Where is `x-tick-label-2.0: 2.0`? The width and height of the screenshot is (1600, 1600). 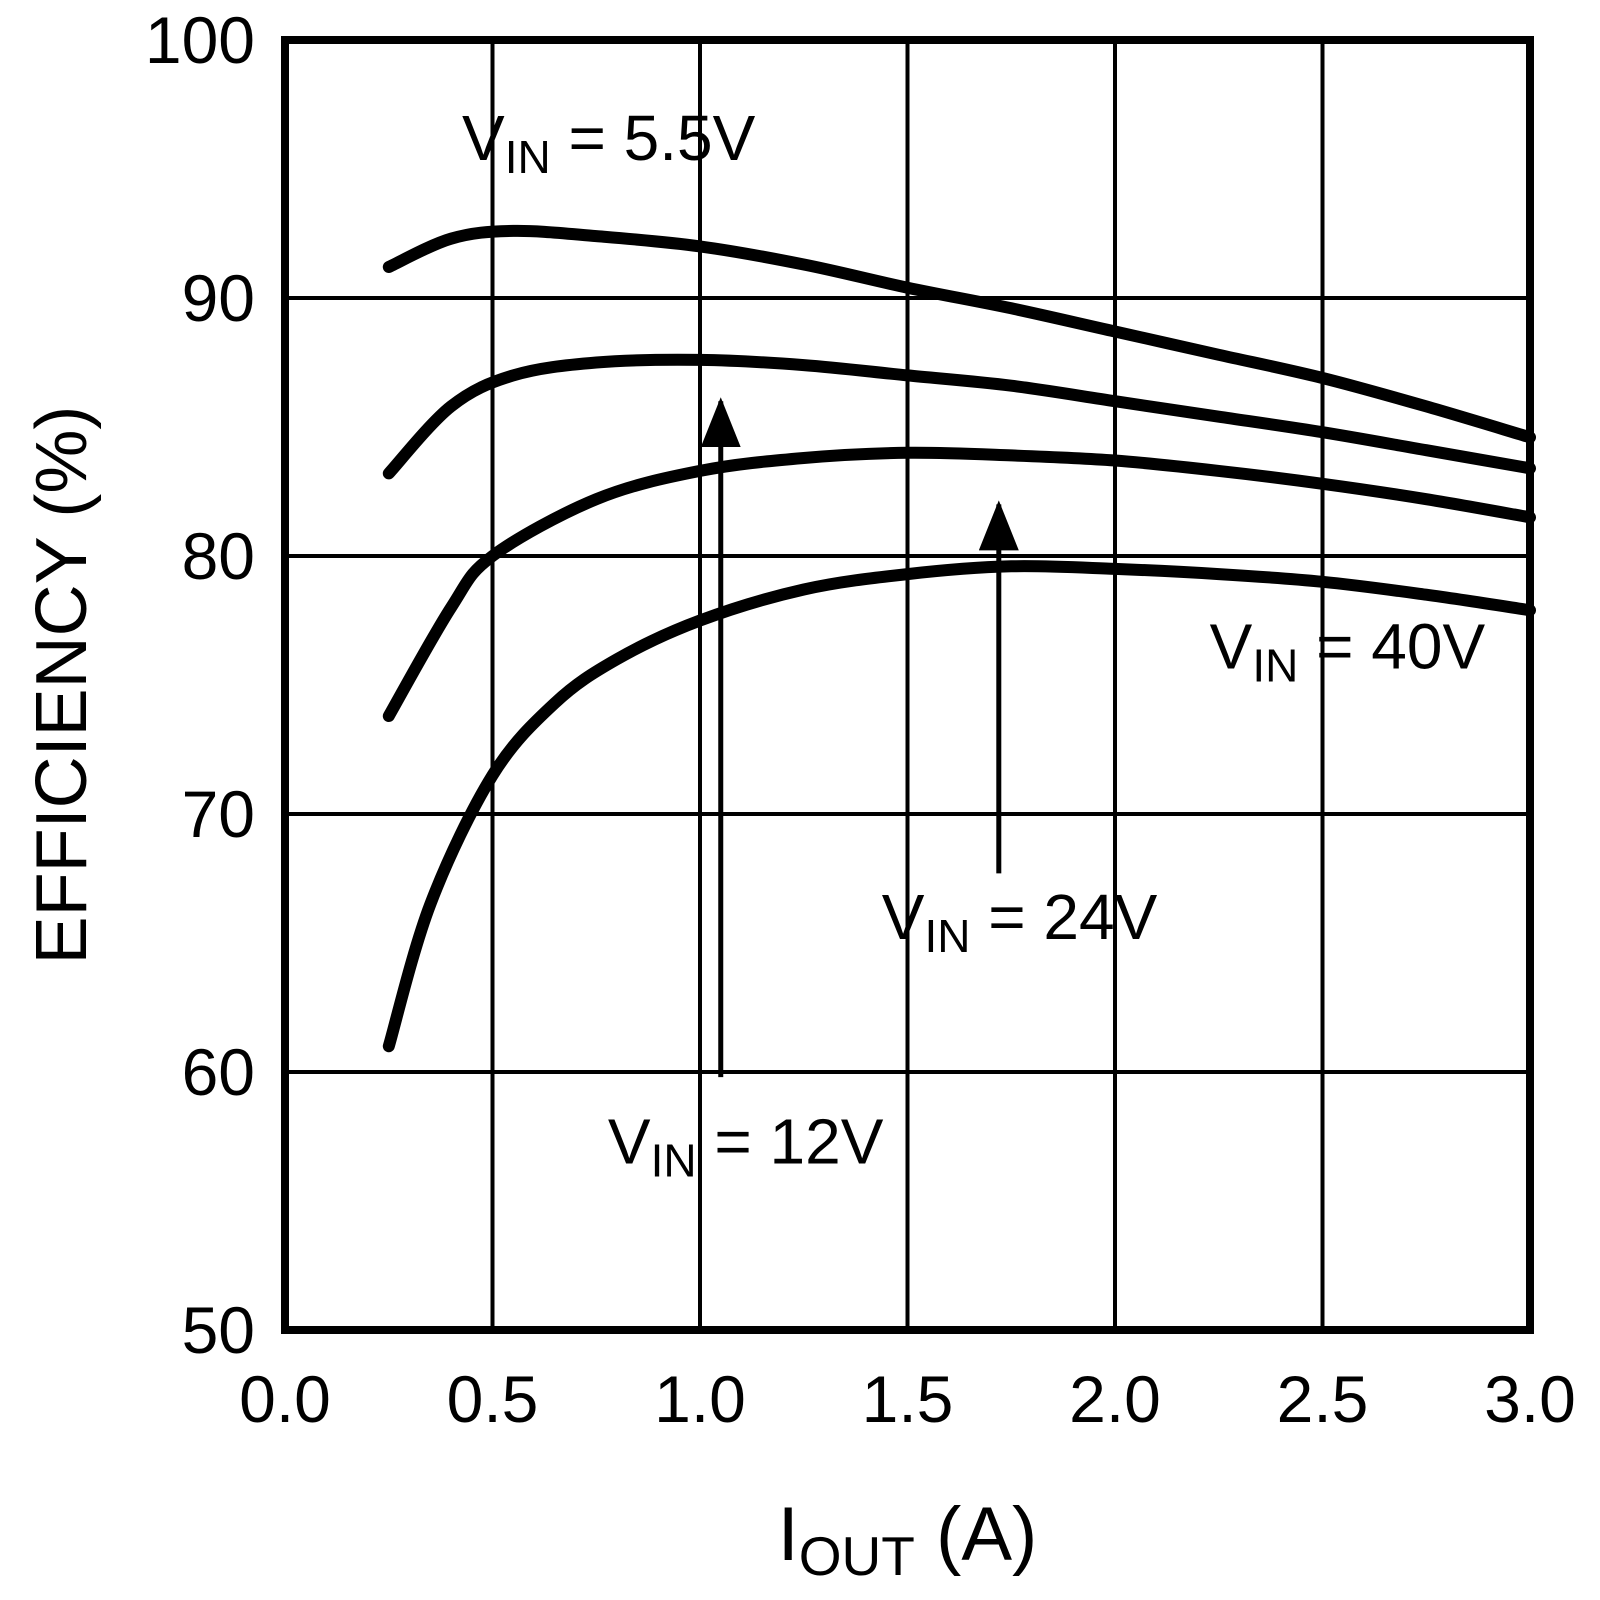 x-tick-label-2.0: 2.0 is located at coordinates (1115, 1399).